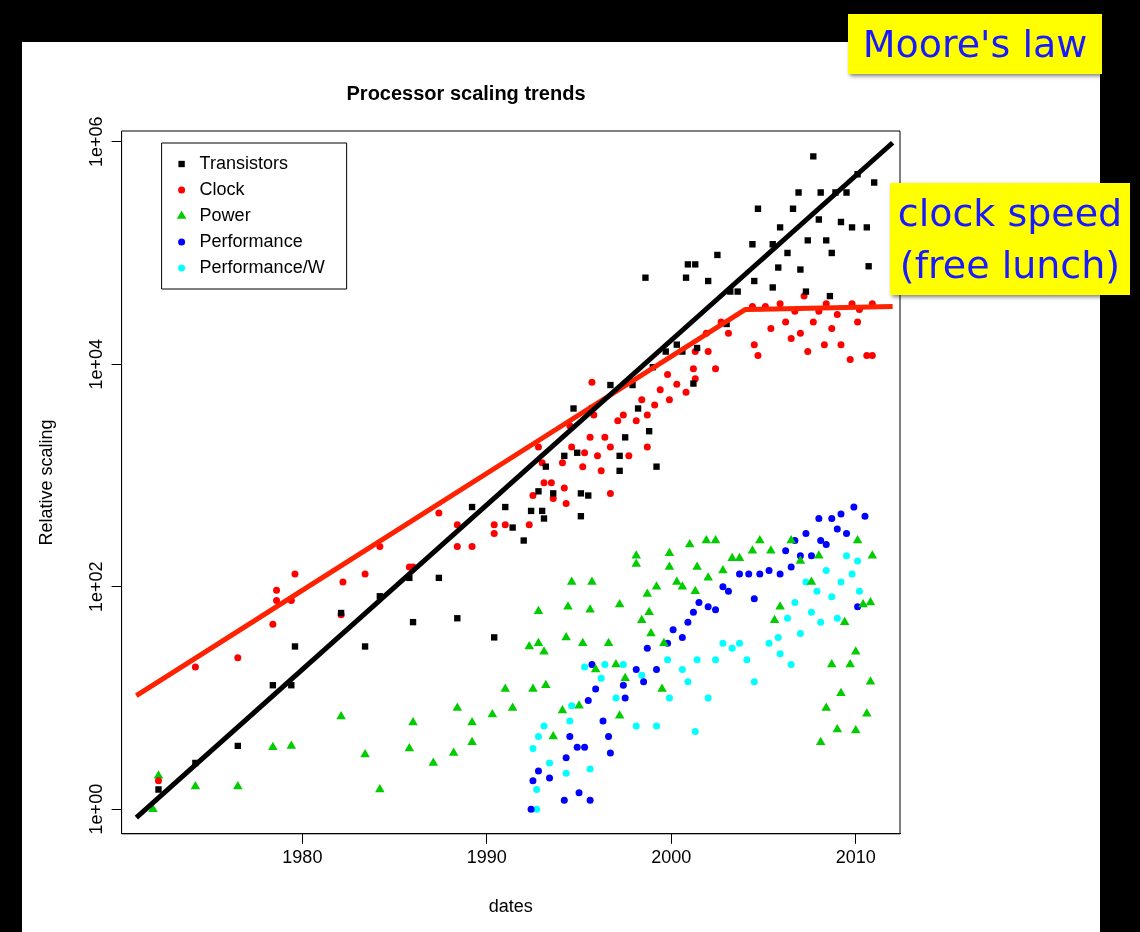  Describe the element at coordinates (302, 856) in the screenshot. I see `x-tick-label: 1980` at that location.